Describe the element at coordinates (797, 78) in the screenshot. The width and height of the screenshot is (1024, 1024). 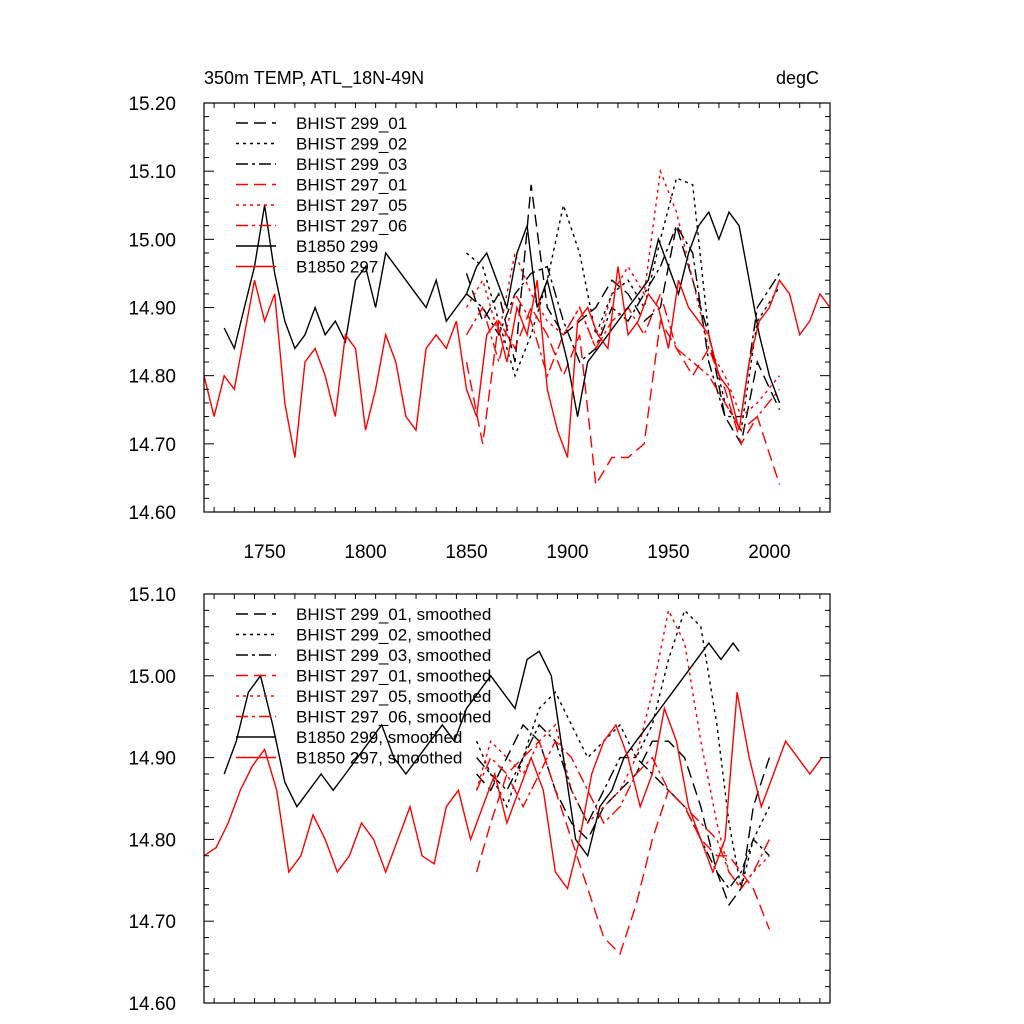
I see `units-label: degC` at that location.